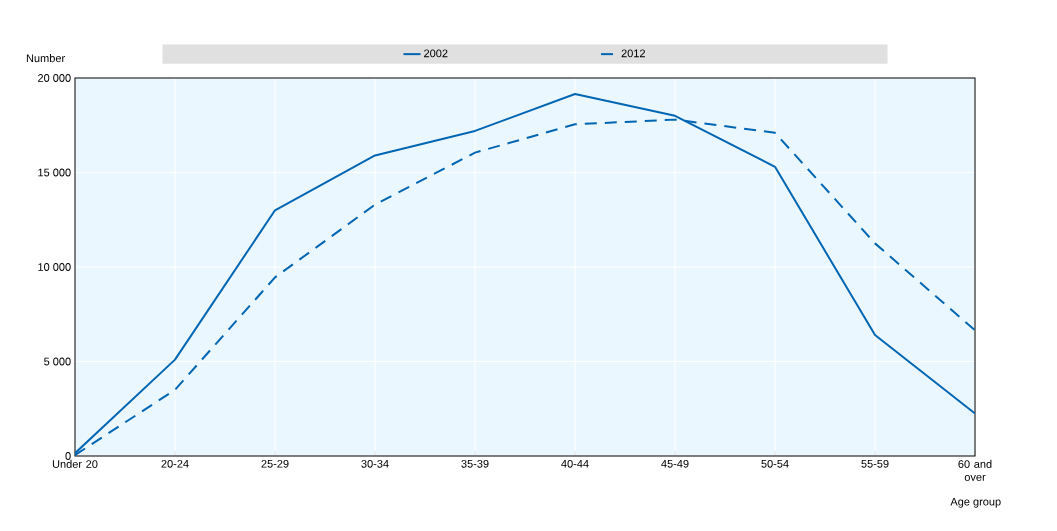  I want to click on x-tick-label: 25-29, so click(275, 463).